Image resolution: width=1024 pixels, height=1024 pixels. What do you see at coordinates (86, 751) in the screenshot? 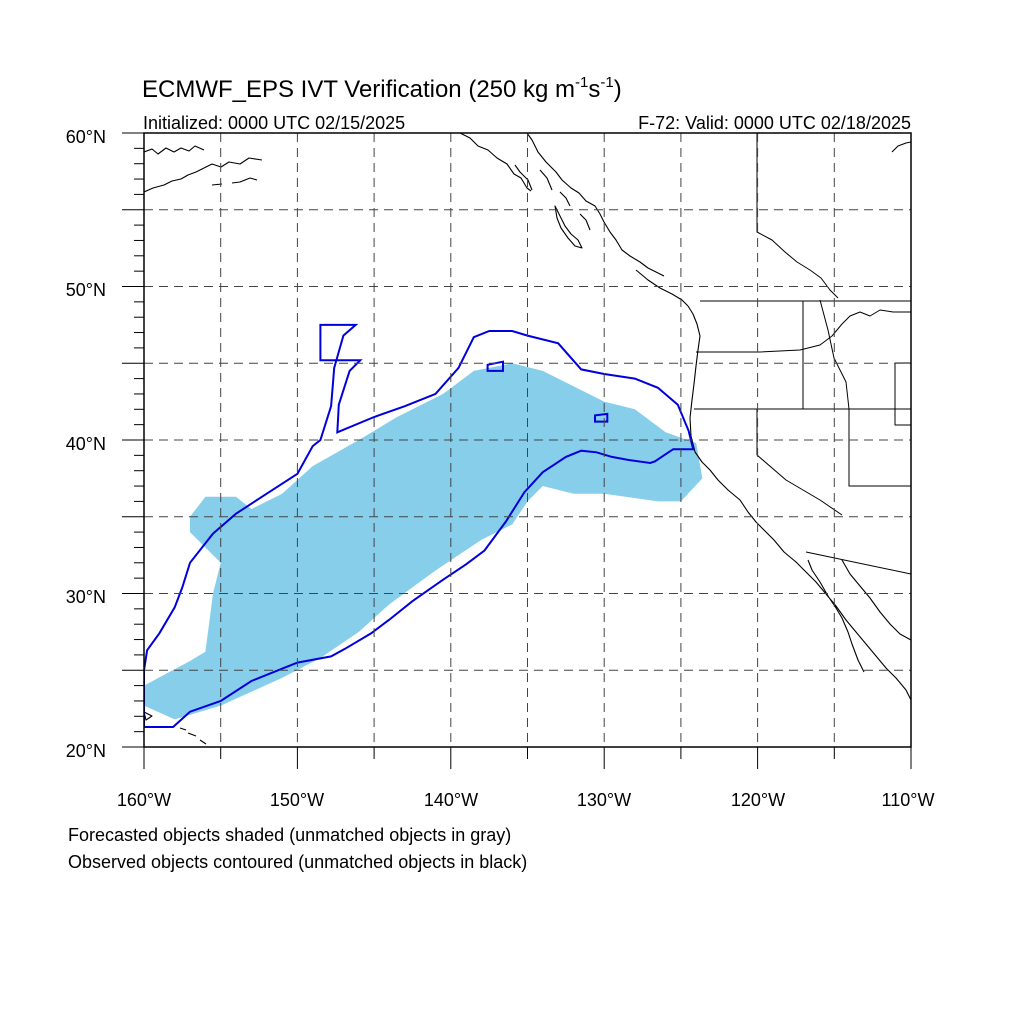
I see `lat-label-20: 20°N` at bounding box center [86, 751].